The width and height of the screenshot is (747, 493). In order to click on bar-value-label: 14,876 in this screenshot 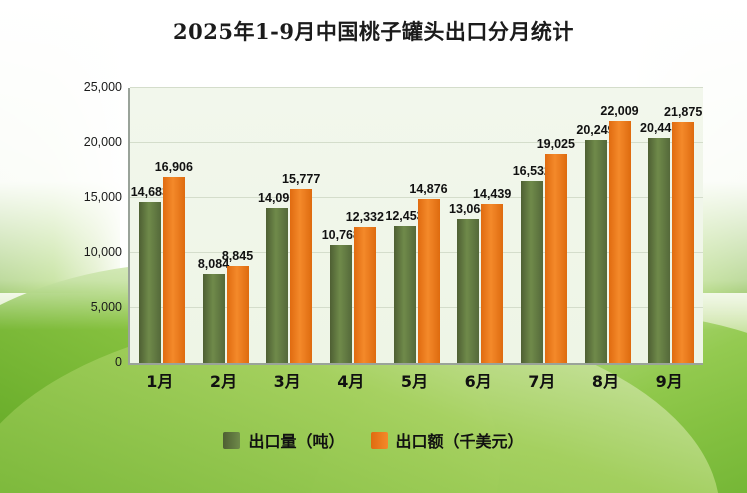, I will do `click(428, 189)`.